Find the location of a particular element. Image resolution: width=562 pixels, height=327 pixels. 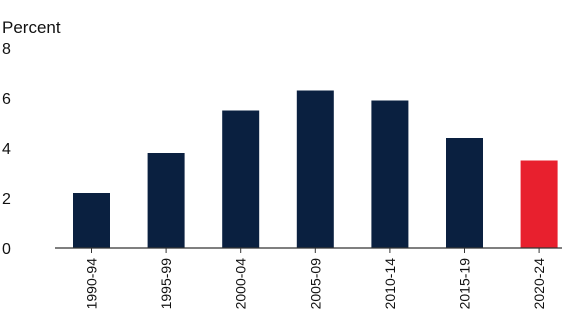

x-tick-label: 2015-19 is located at coordinates (465, 284).